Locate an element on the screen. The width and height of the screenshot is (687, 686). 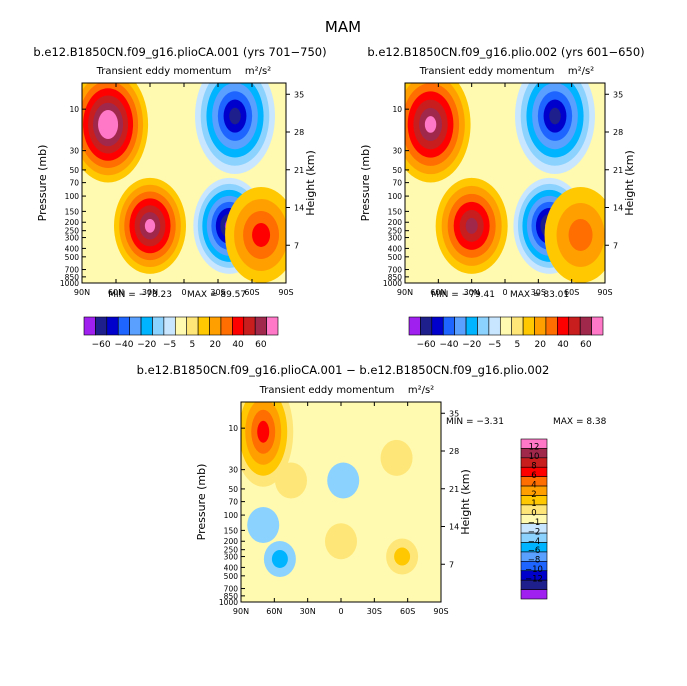
y-tick-label: 70 is located at coordinates (233, 502).